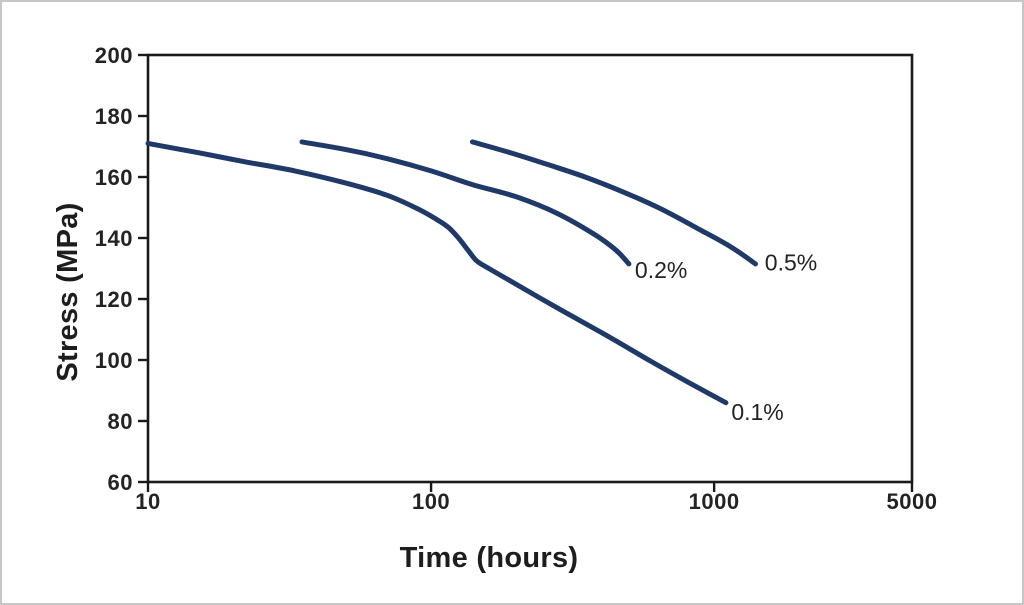 The width and height of the screenshot is (1024, 605). I want to click on x-tick-label: 1000, so click(714, 501).